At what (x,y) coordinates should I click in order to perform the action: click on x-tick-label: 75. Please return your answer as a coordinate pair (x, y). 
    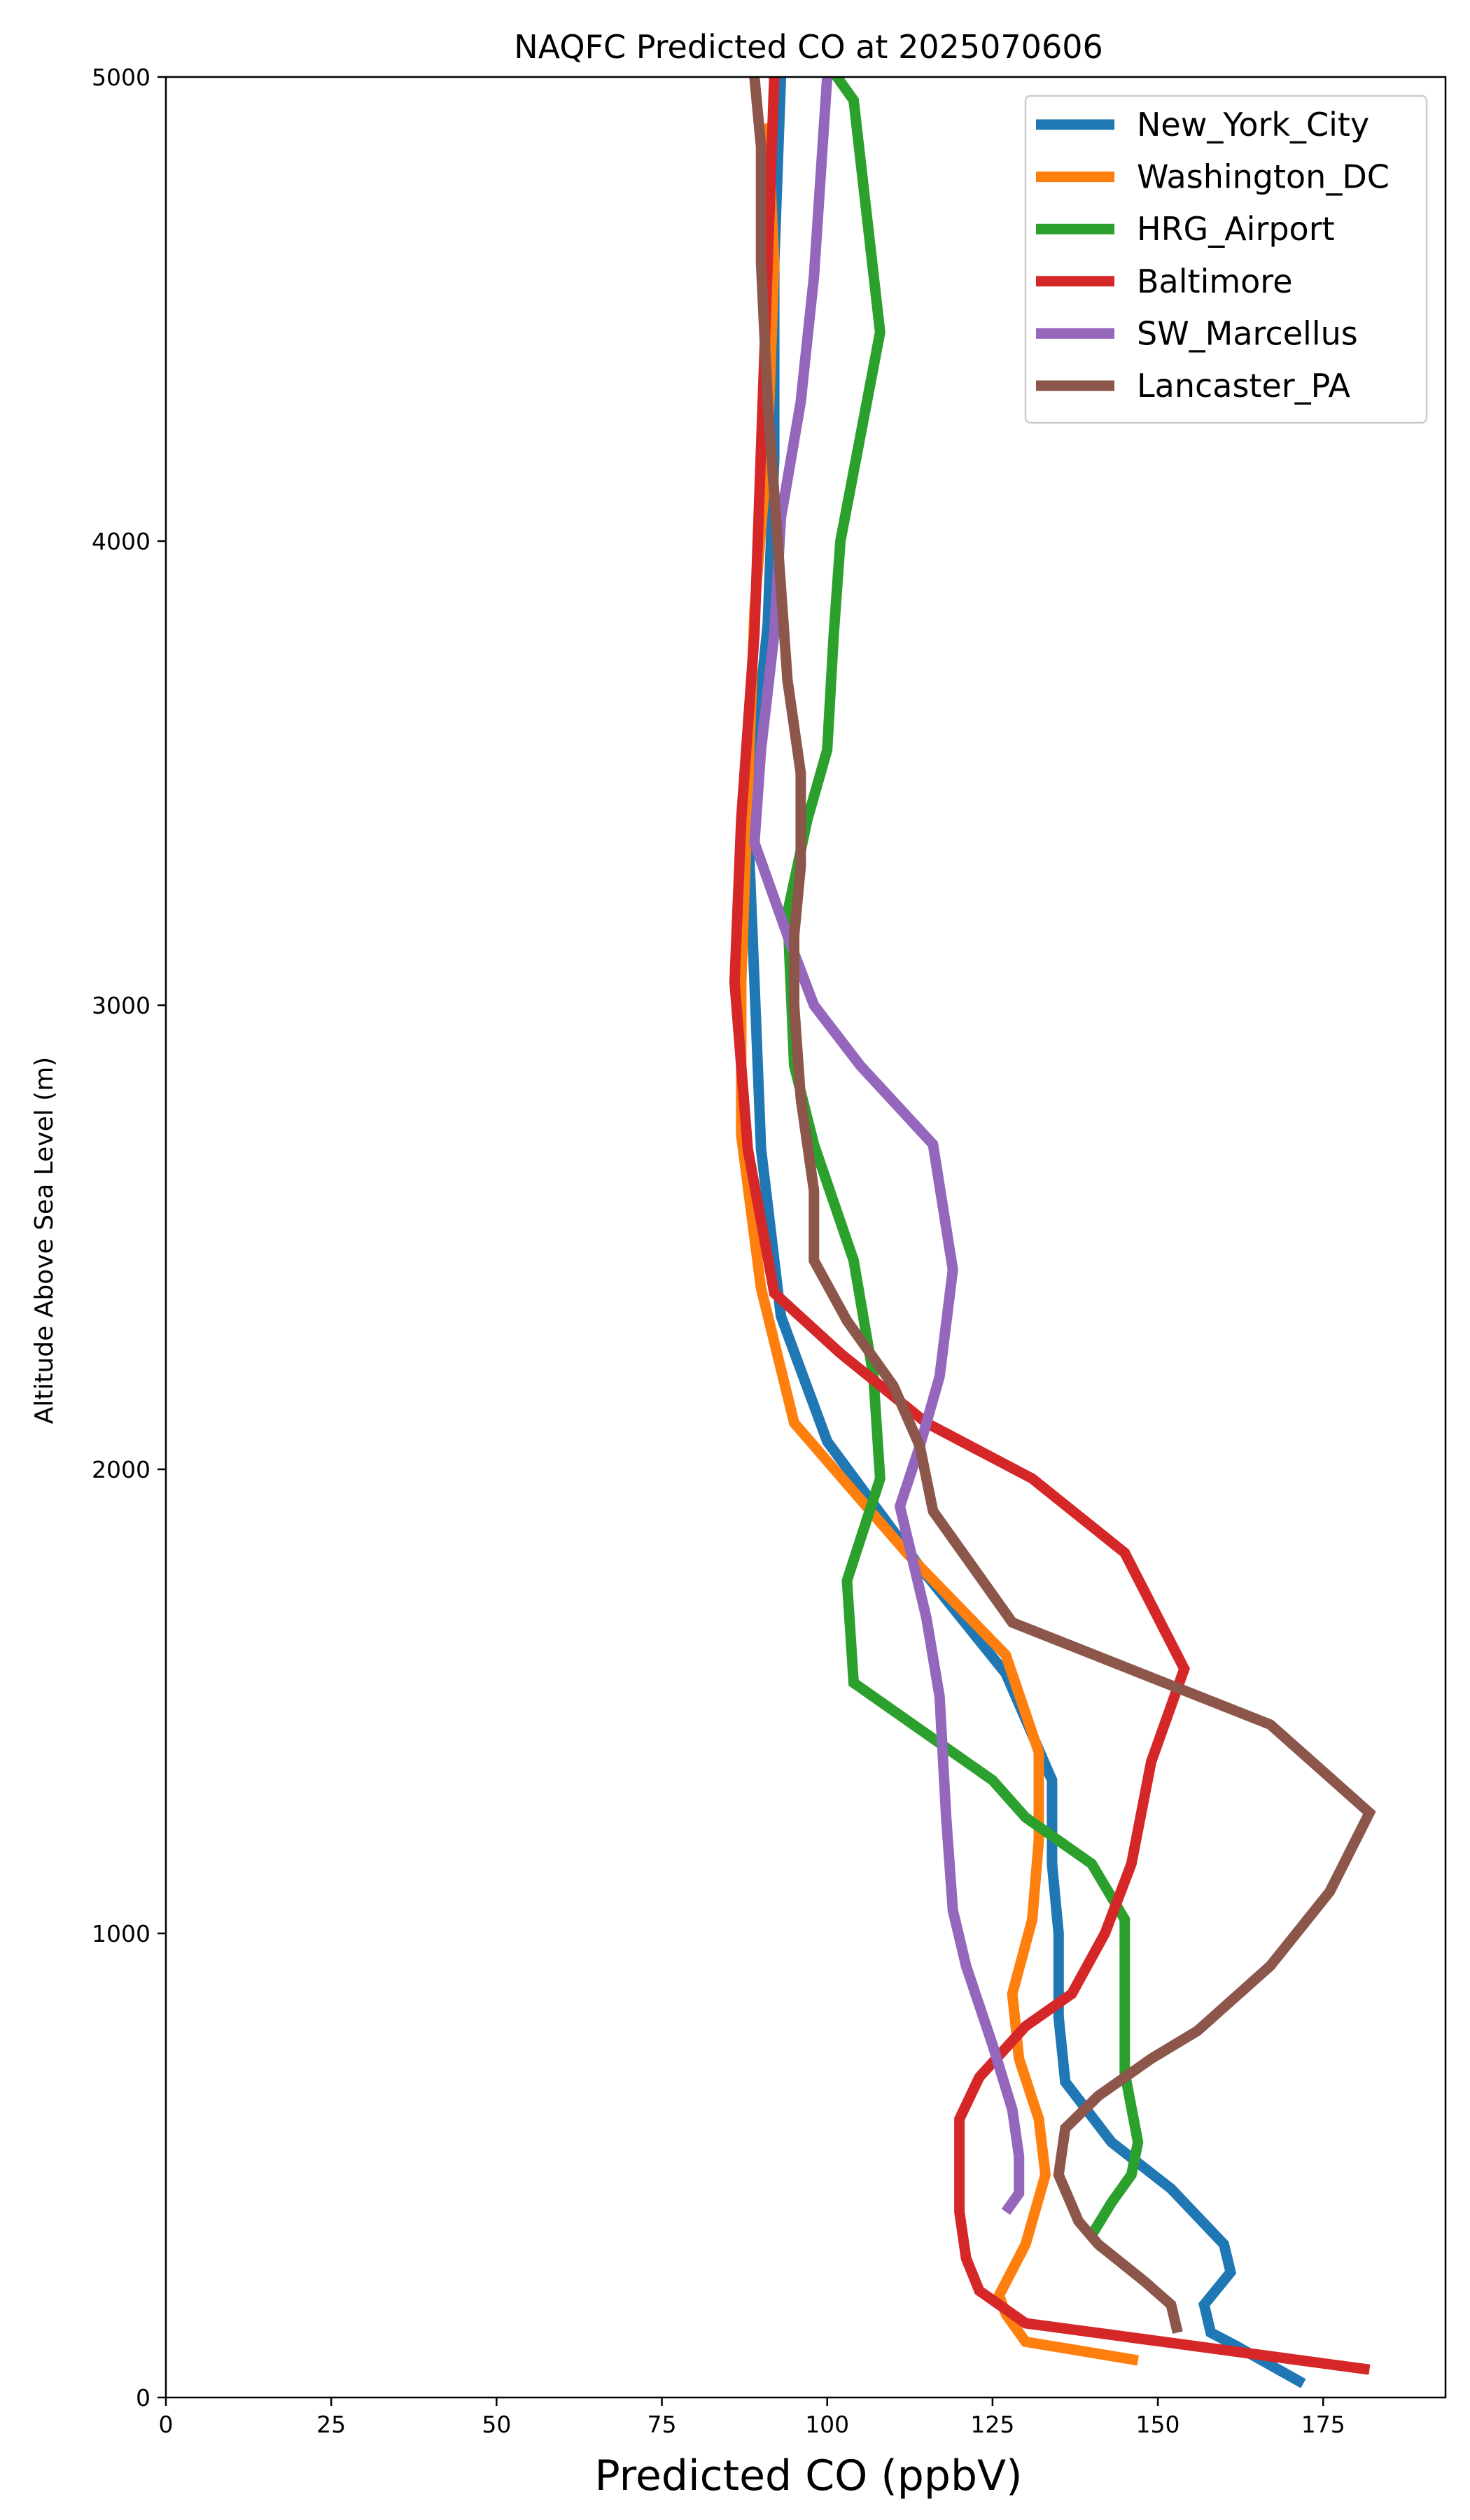
    Looking at the image, I should click on (662, 2424).